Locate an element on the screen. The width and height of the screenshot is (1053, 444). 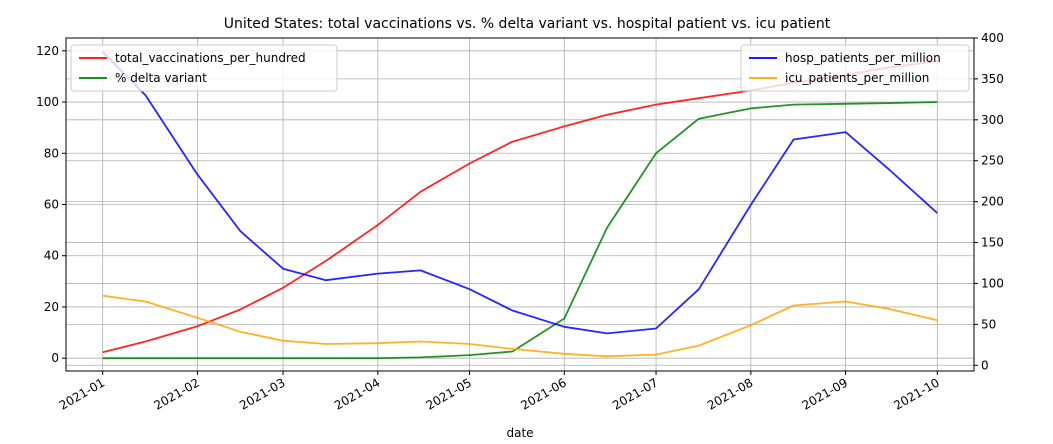
x-tick-label: 2021-08 is located at coordinates (730, 393).